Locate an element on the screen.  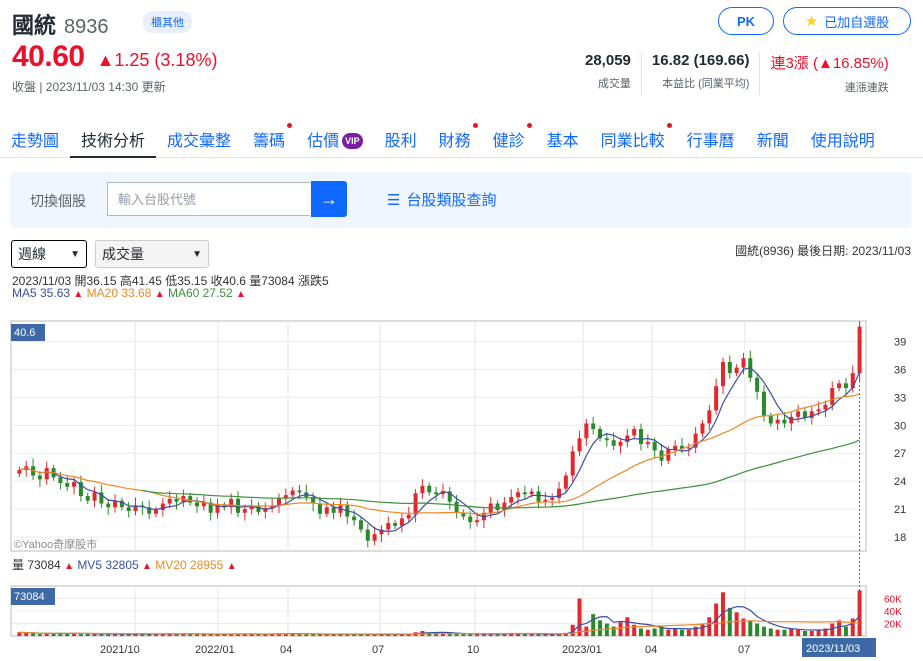
stock-search-input is located at coordinates (208, 199).